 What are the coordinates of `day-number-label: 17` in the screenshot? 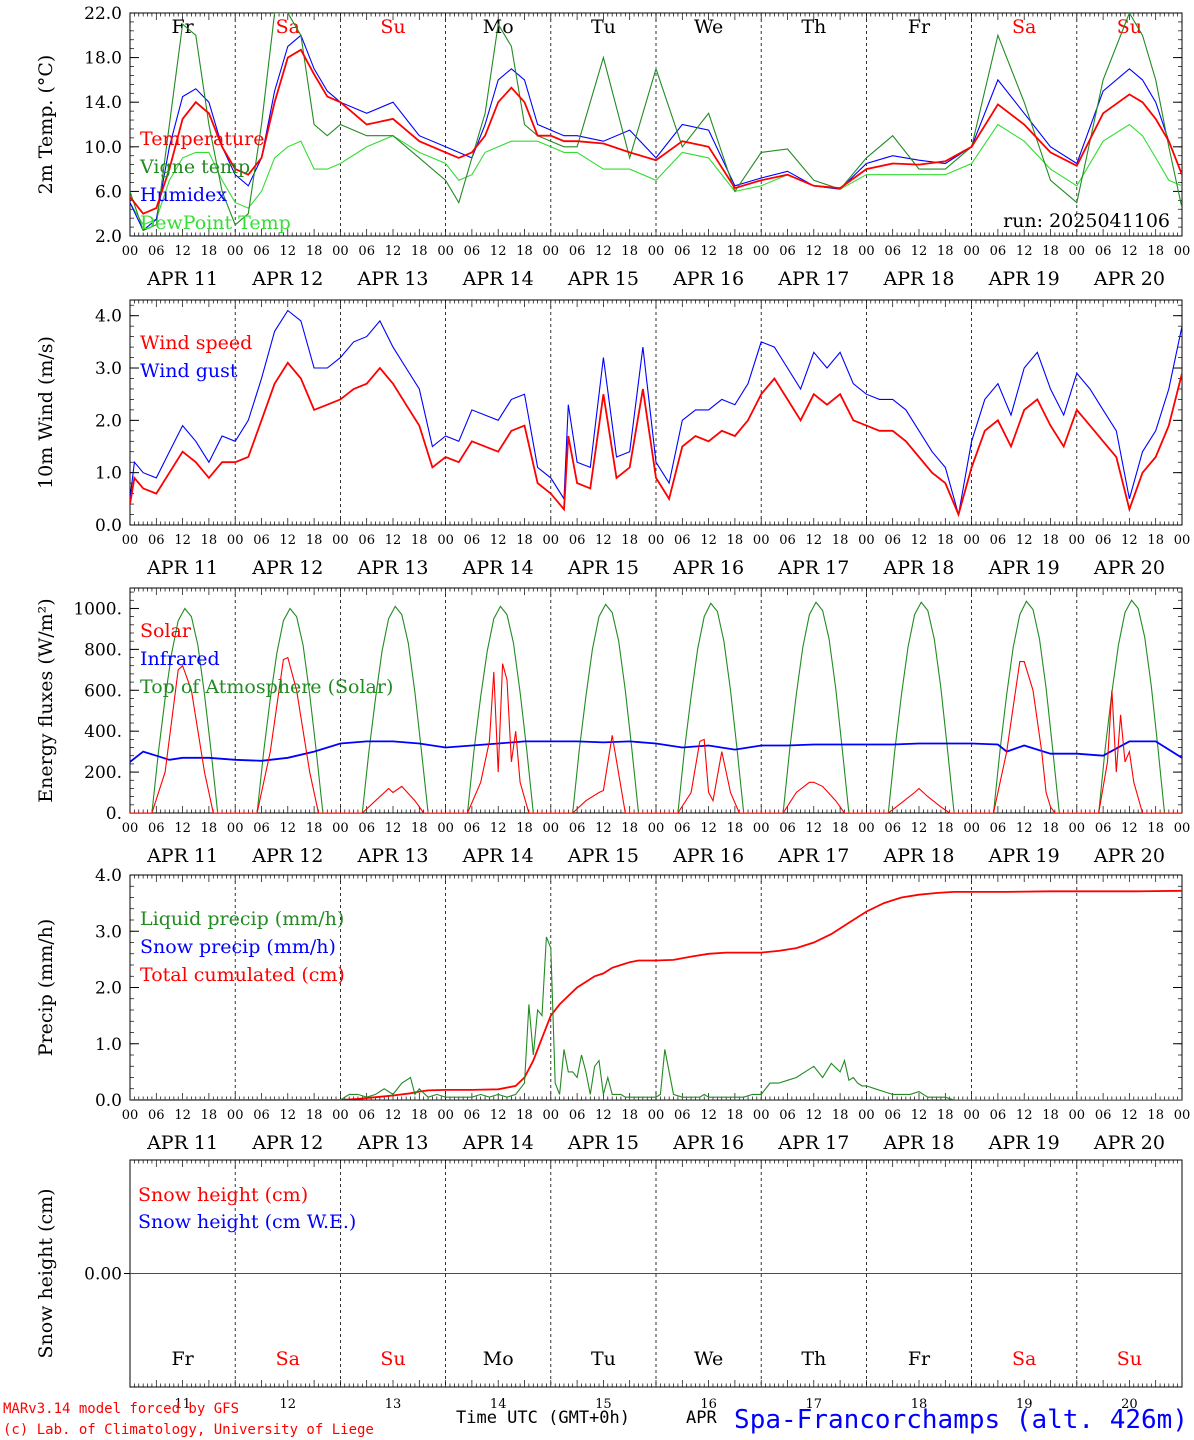 It's located at (814, 1404).